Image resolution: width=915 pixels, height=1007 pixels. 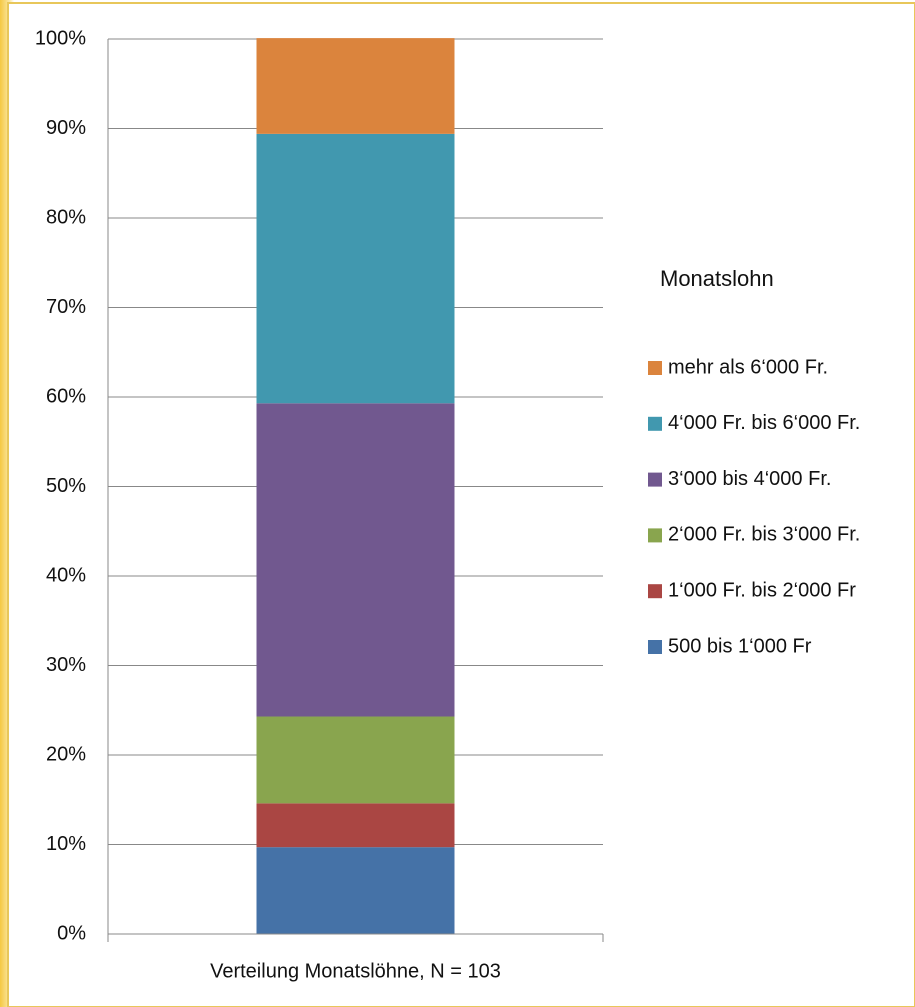 I want to click on y-tick-label: 30%, so click(x=66, y=665).